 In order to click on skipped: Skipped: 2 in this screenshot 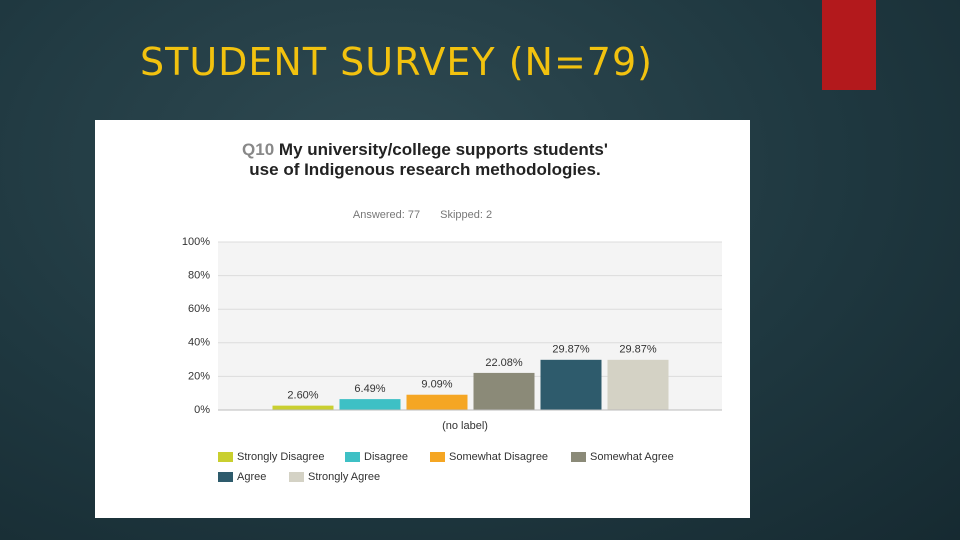, I will do `click(466, 215)`.